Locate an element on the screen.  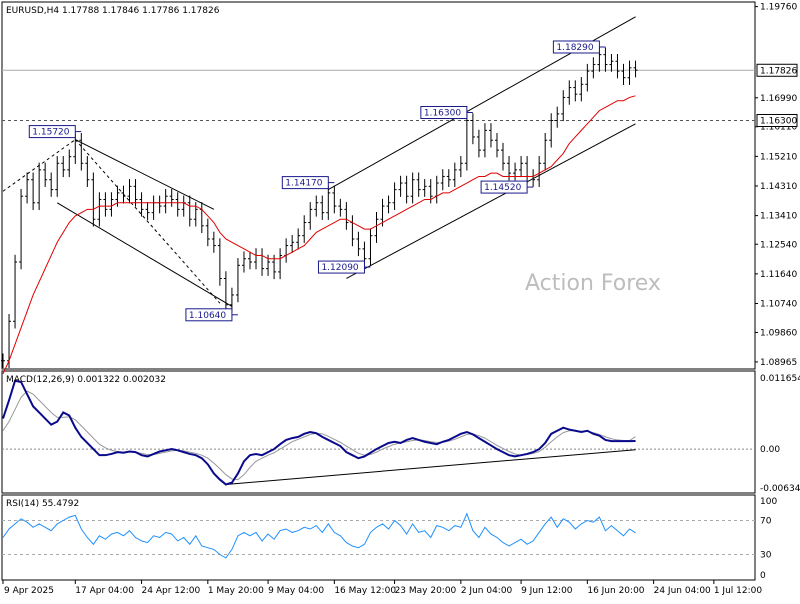
x-tick-2: 24 Apr 12:00 is located at coordinates (171, 591).